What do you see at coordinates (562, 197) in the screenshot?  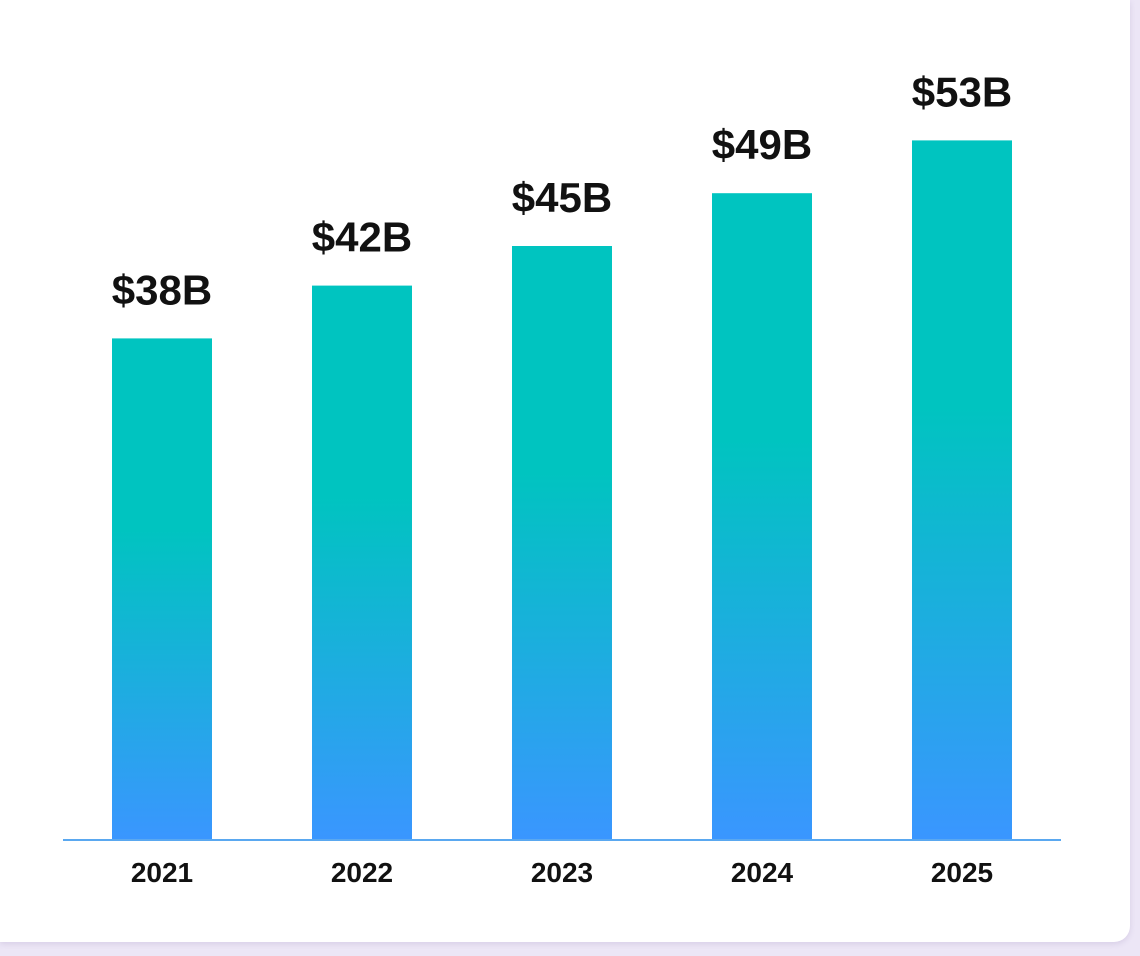 I see `value-label-2023: $45B` at bounding box center [562, 197].